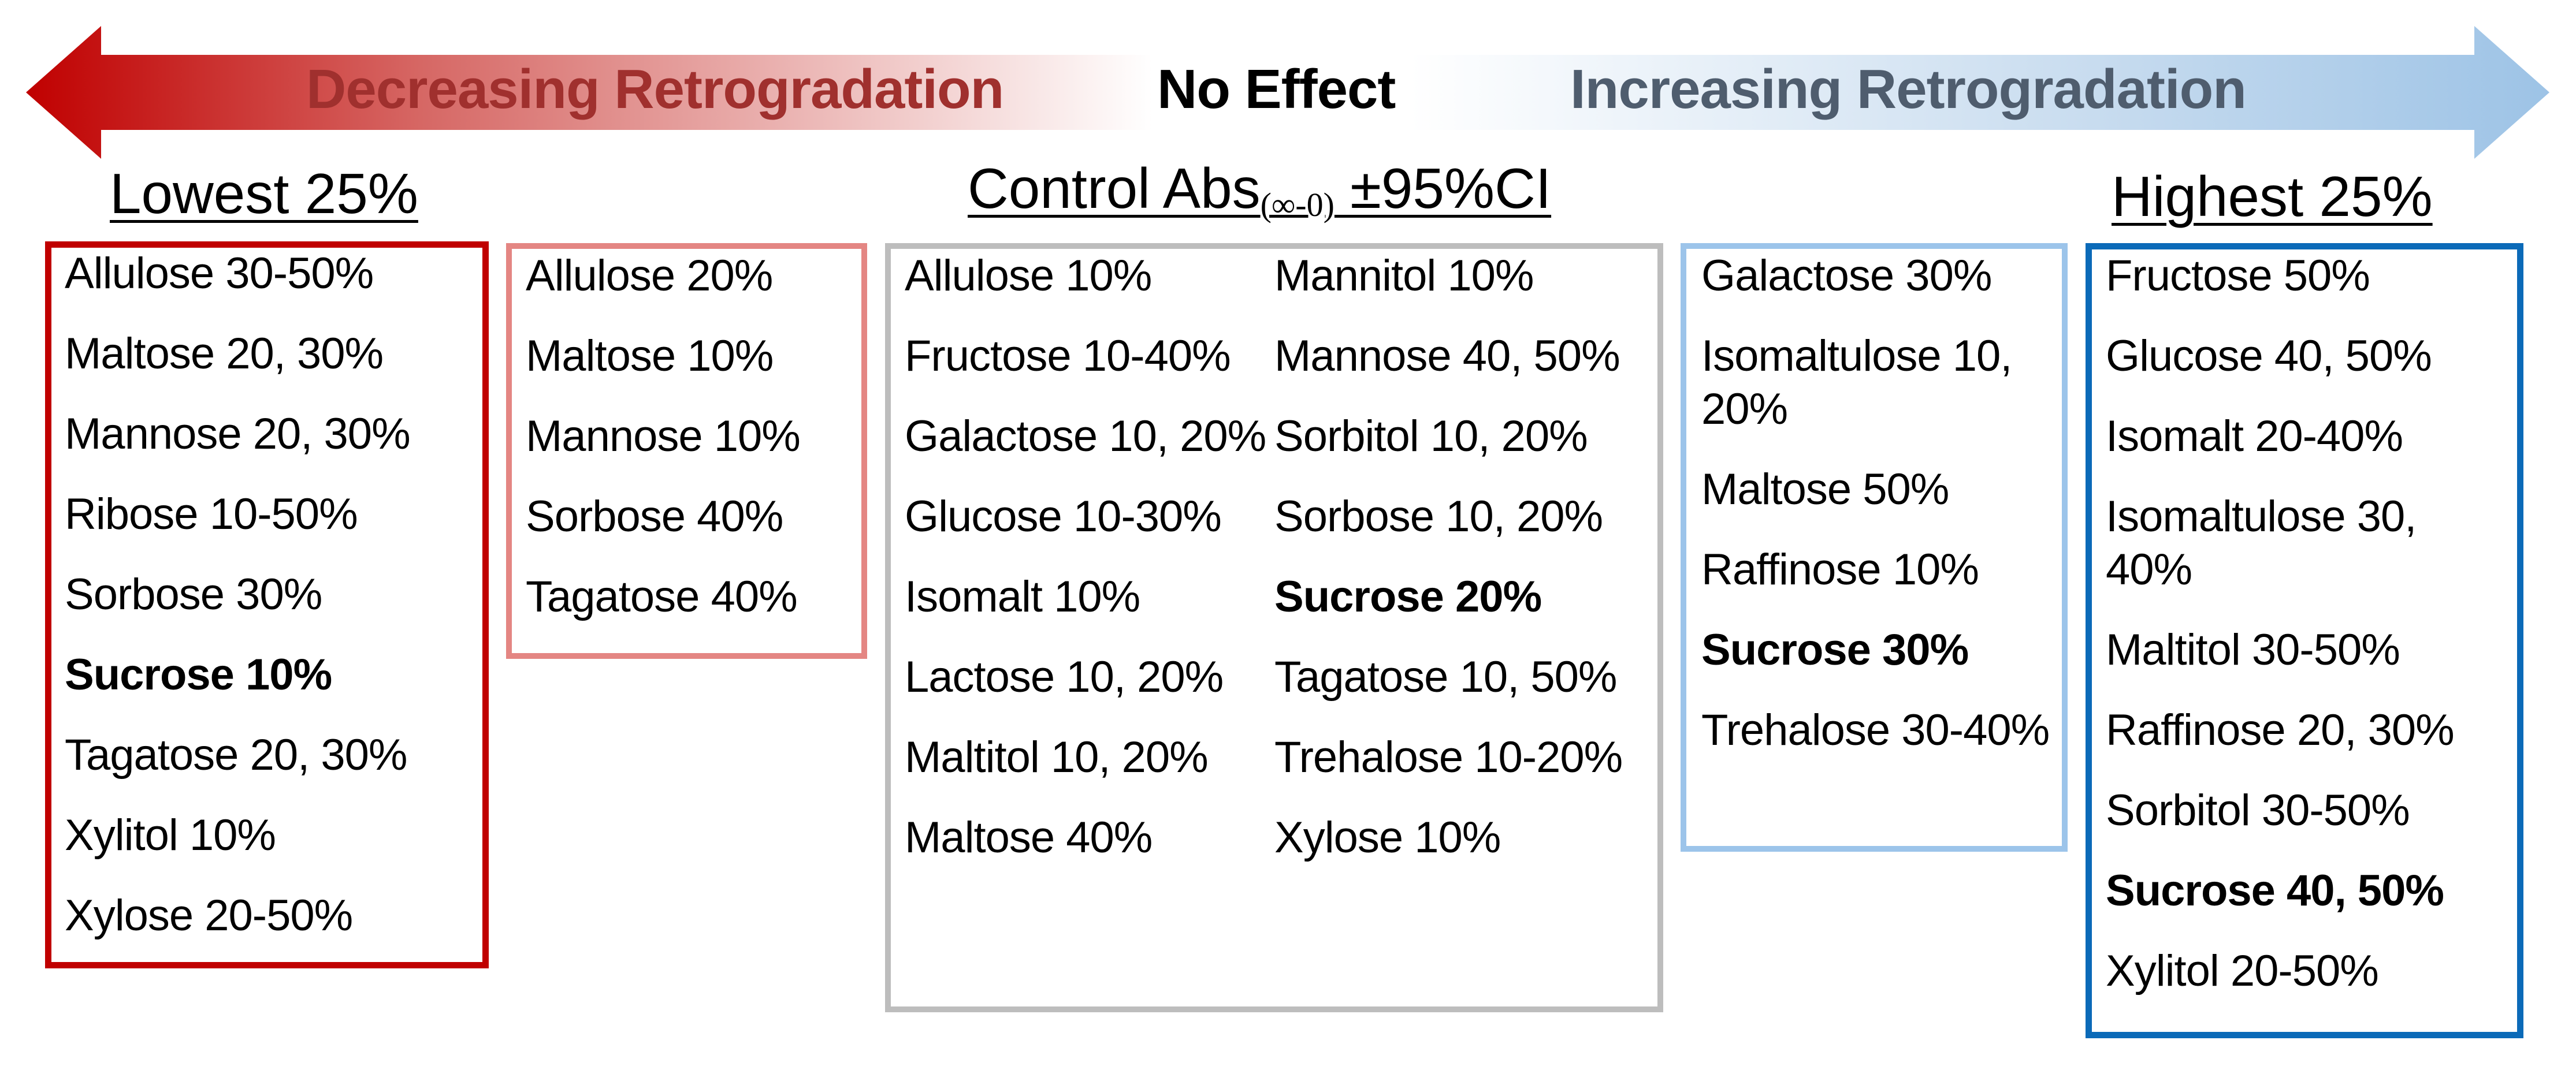 Image resolution: width=2576 pixels, height=1070 pixels. What do you see at coordinates (1297, 204) in the screenshot?
I see `control-title-subscript: (∞-0)` at bounding box center [1297, 204].